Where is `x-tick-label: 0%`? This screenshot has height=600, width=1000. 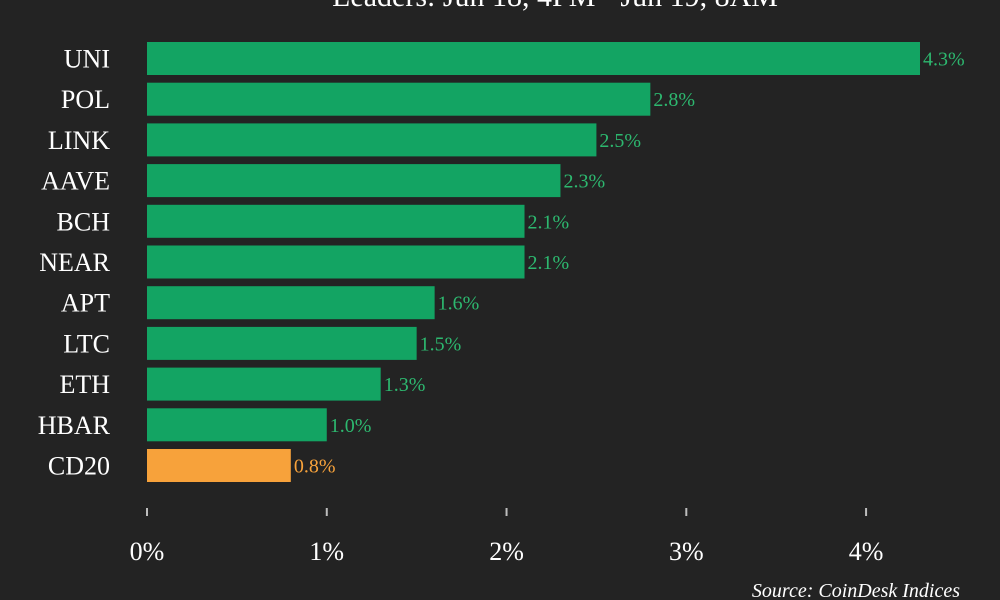 x-tick-label: 0% is located at coordinates (147, 551).